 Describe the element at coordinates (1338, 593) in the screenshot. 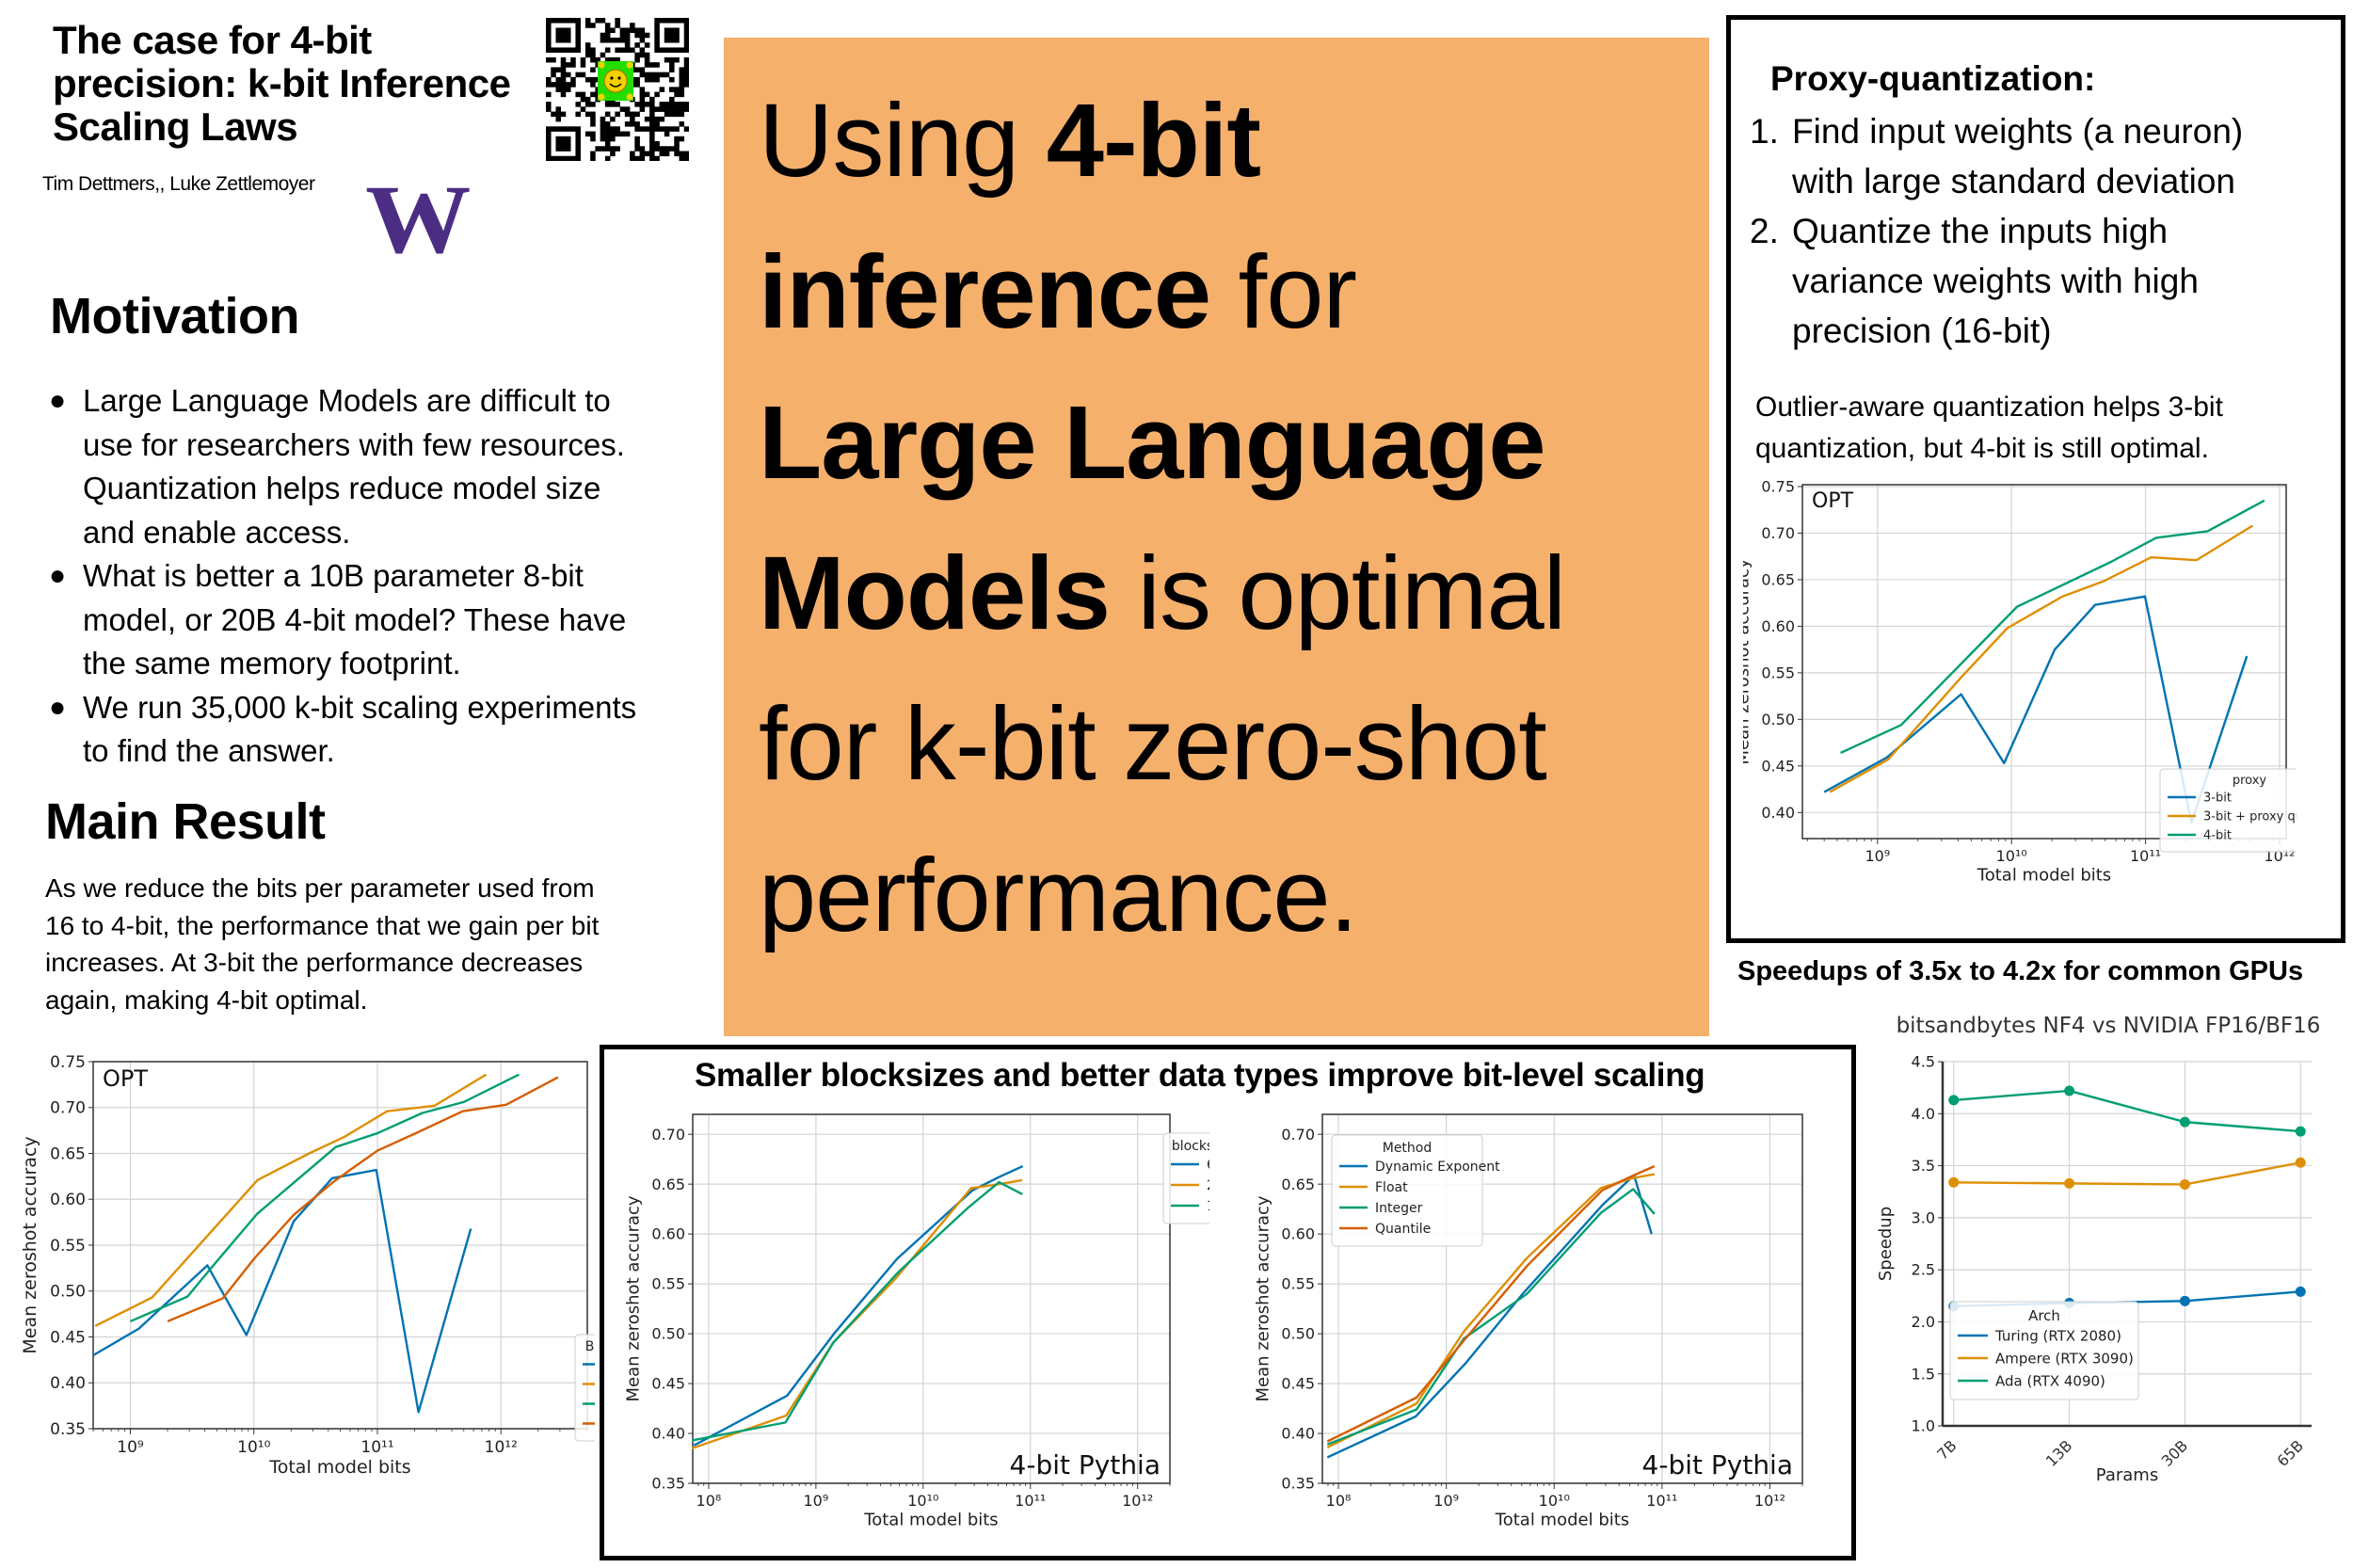

I see `headline-text: is optimal` at that location.